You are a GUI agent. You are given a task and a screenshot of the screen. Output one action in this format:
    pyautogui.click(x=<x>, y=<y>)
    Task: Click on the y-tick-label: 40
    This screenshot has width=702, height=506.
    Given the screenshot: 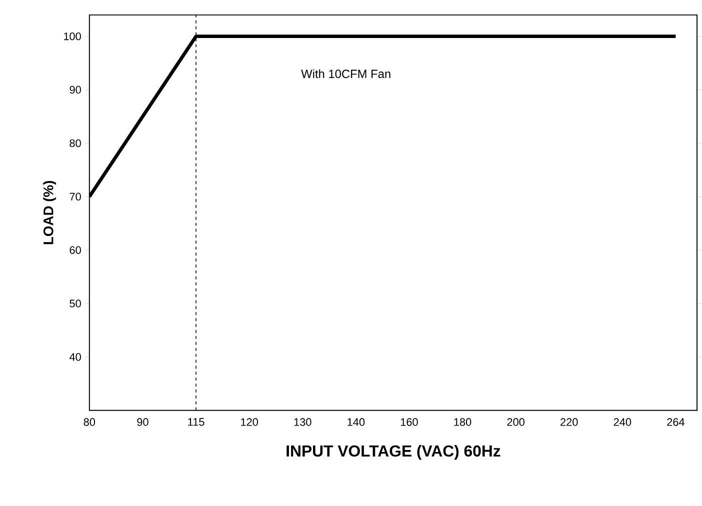 What is the action you would take?
    pyautogui.click(x=75, y=357)
    